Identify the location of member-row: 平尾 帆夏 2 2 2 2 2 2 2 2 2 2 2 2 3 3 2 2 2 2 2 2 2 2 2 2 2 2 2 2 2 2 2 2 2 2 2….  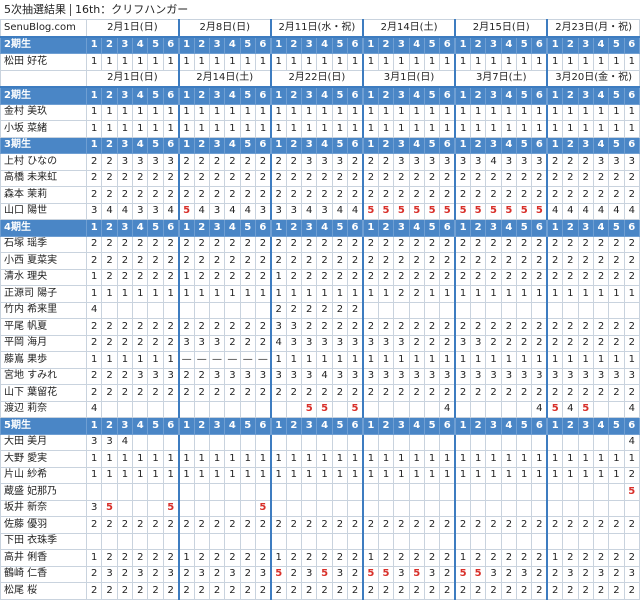
(320, 327).